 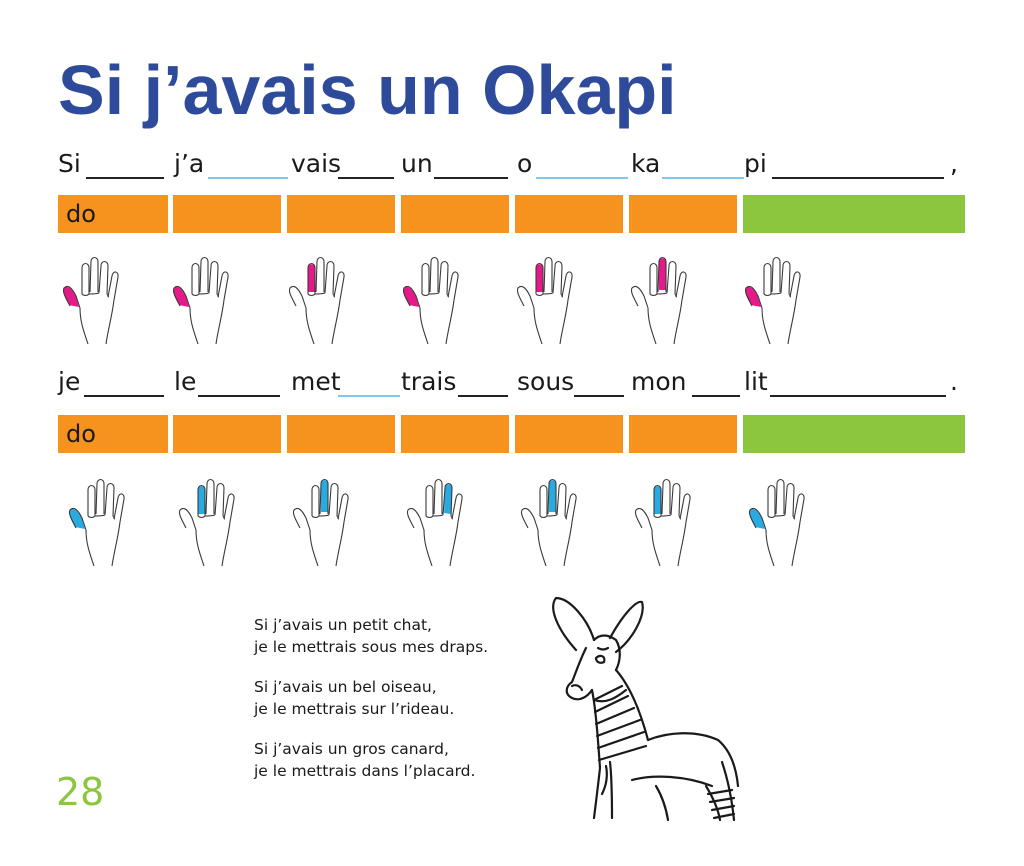 I want to click on note-bar-long, so click(x=854, y=214).